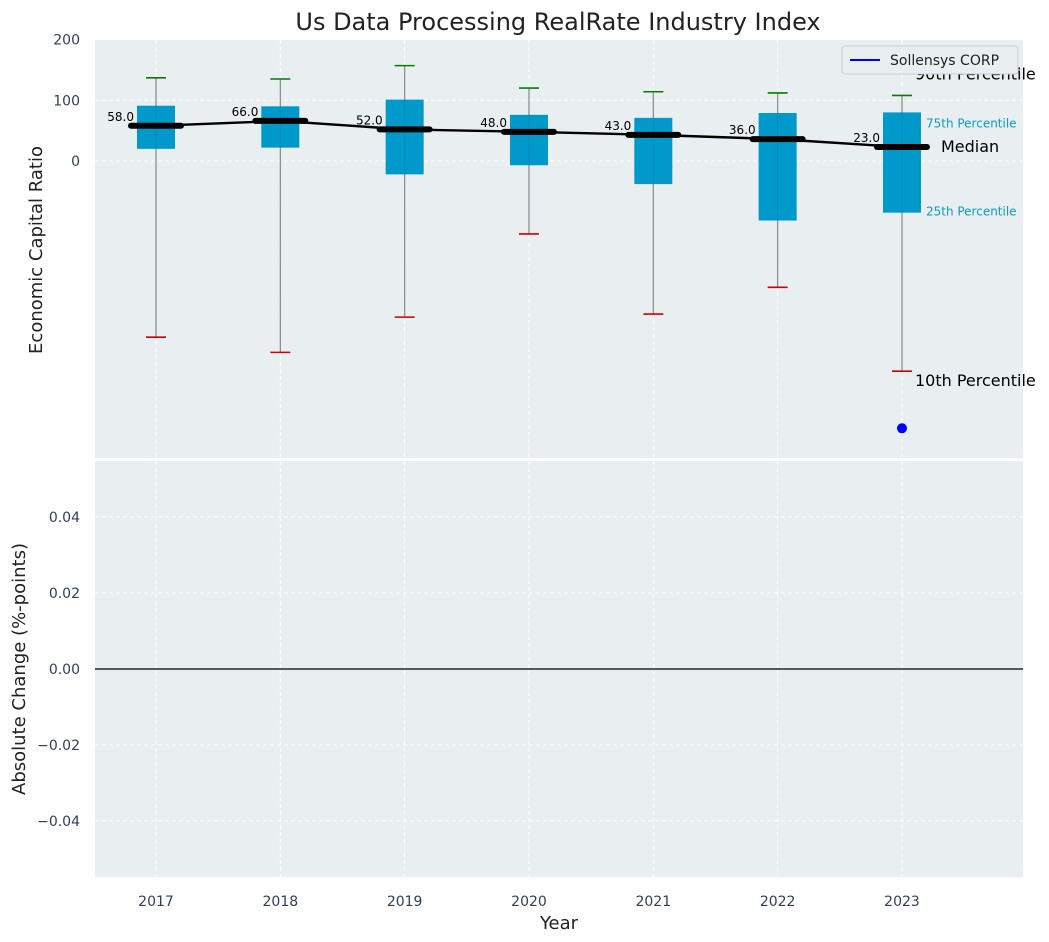 The height and width of the screenshot is (942, 1049). Describe the element at coordinates (156, 902) in the screenshot. I see `x-tick-label: 2017` at that location.